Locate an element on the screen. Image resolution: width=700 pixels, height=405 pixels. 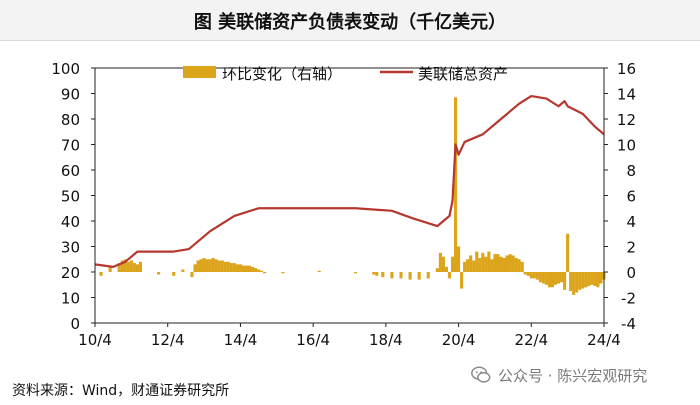
x-tick-label: 12/4 is located at coordinates (168, 340).